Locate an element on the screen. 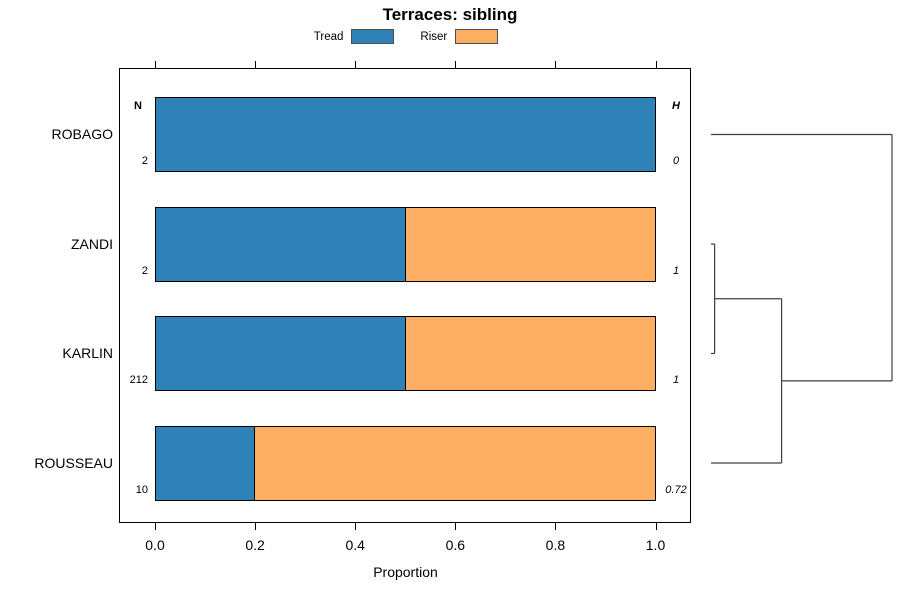 The image size is (900, 600). x-tick-label: 1.0 is located at coordinates (655, 545).